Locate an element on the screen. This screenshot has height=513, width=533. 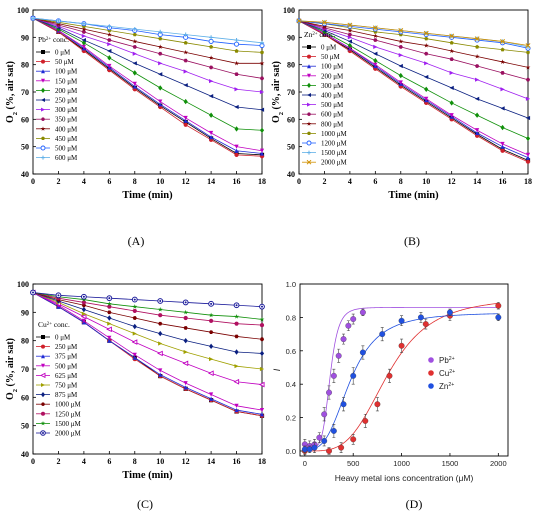
x-tick-label: 12 is located at coordinates (452, 181).